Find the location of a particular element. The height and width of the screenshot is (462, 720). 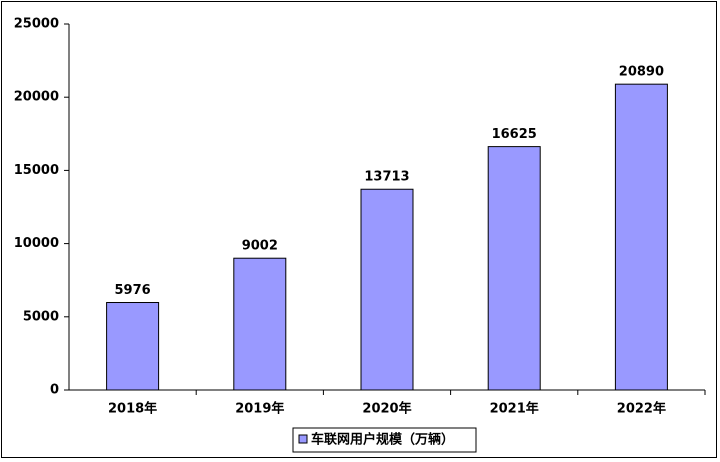

y-tick-label: 20000 is located at coordinates (36, 97).